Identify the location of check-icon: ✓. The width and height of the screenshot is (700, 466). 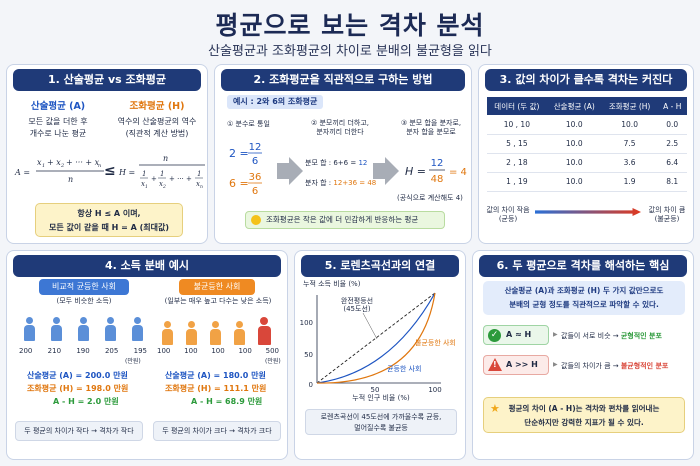
(494, 335).